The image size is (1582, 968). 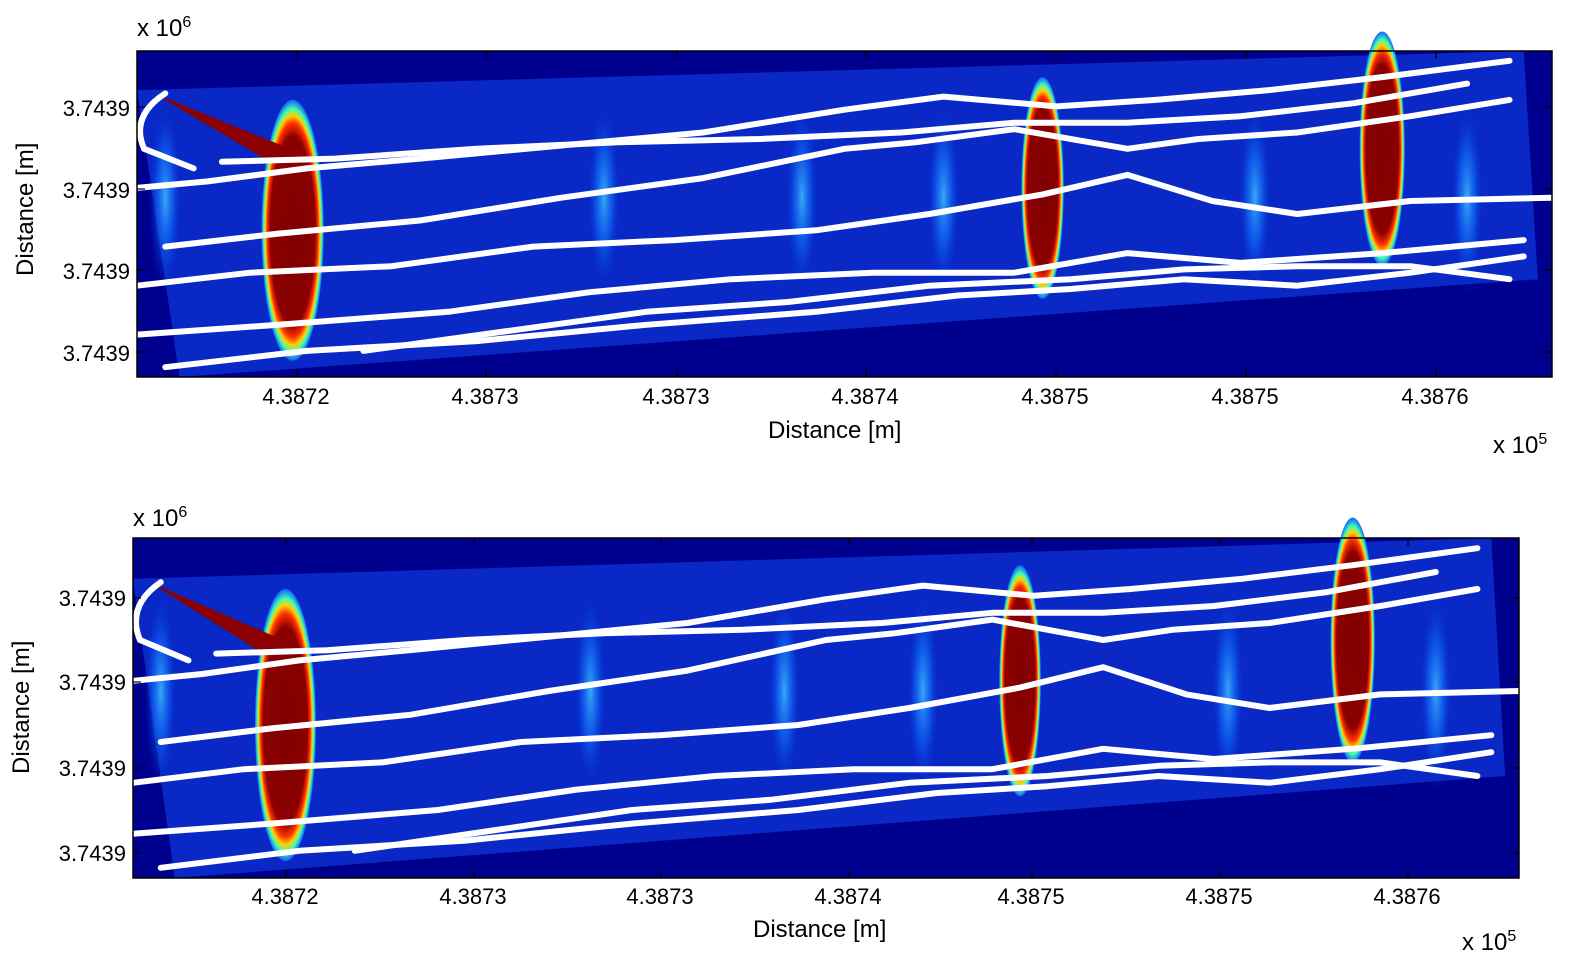 I want to click on y-multiplier-bottom: x 106, so click(x=160, y=518).